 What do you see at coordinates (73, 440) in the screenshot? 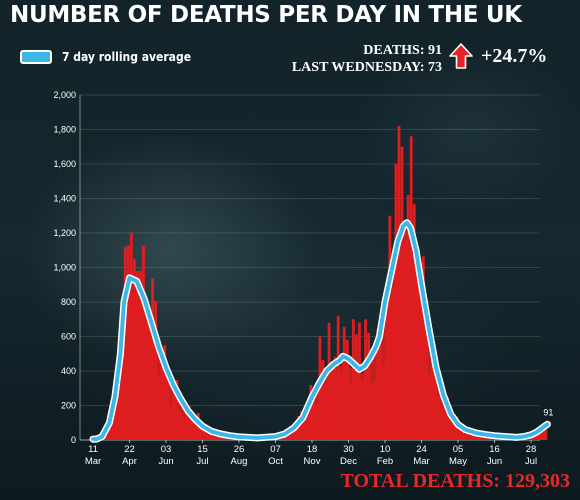
I see `y-tick-label: 0` at bounding box center [73, 440].